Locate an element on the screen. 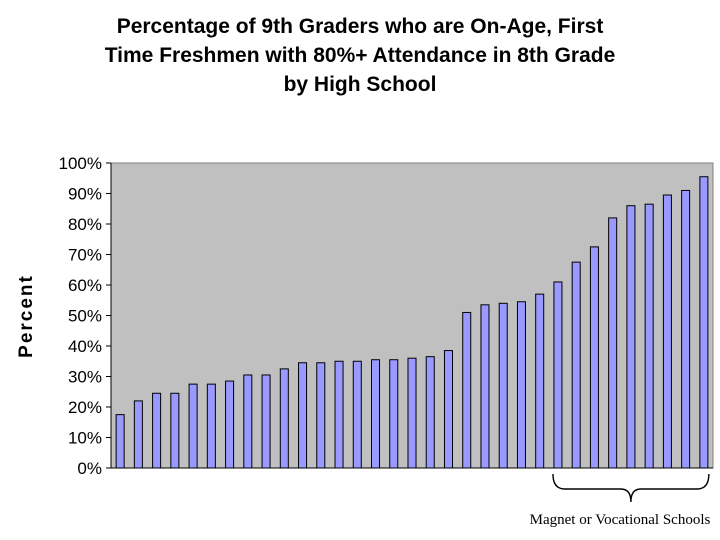 Image resolution: width=720 pixels, height=540 pixels. y-tick-label: 90% is located at coordinates (85, 194).